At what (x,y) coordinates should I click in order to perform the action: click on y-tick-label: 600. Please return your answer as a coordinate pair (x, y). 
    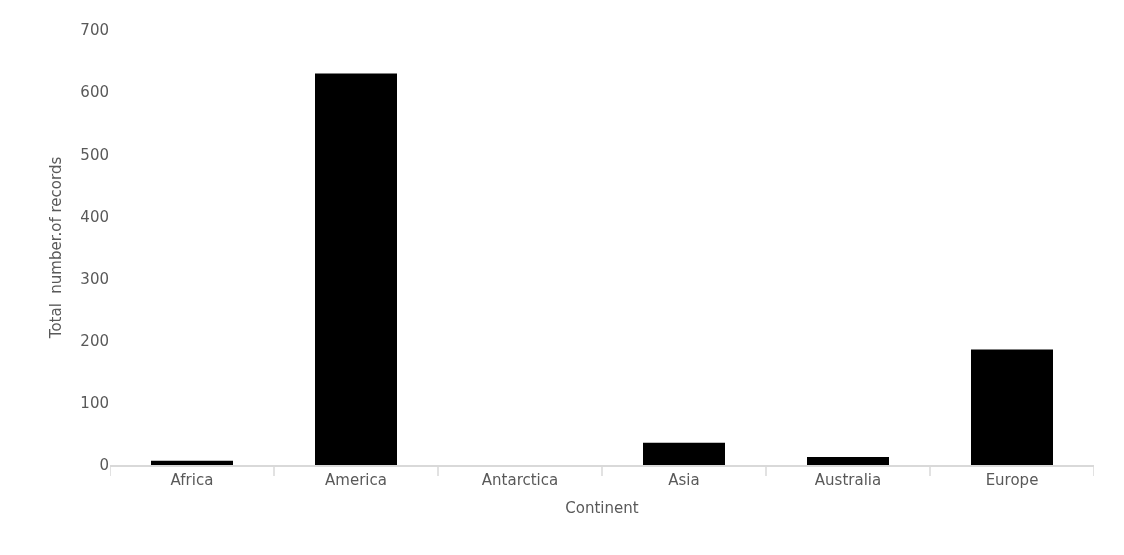
    Looking at the image, I should click on (94, 92).